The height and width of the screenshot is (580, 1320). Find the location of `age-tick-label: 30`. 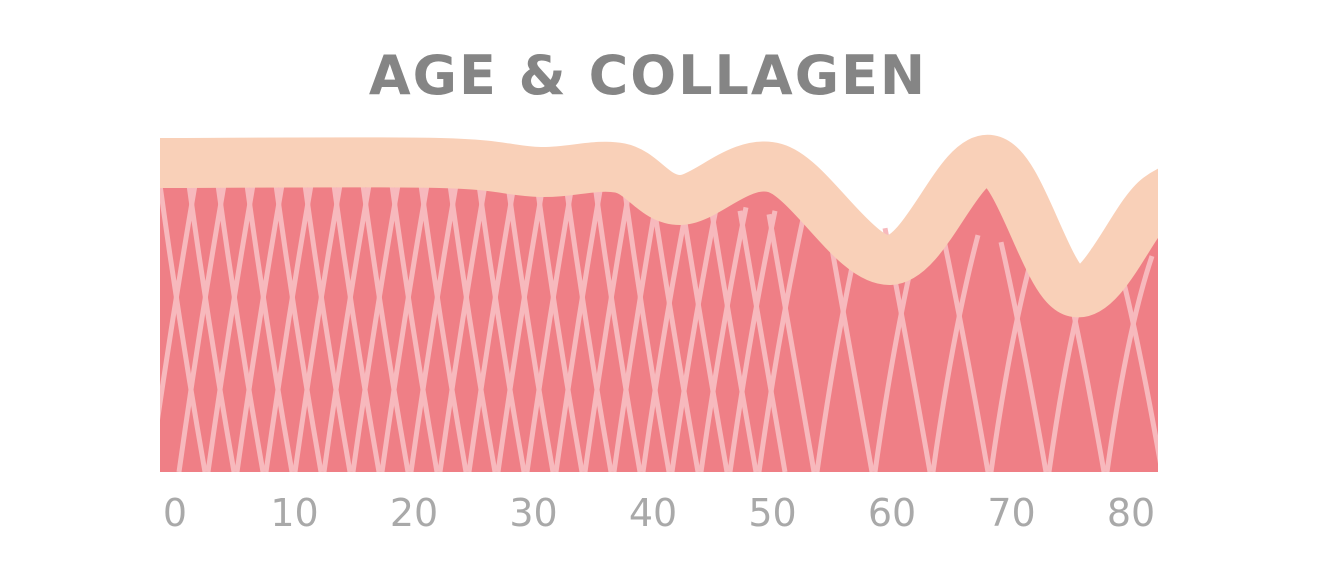

age-tick-label: 30 is located at coordinates (533, 513).